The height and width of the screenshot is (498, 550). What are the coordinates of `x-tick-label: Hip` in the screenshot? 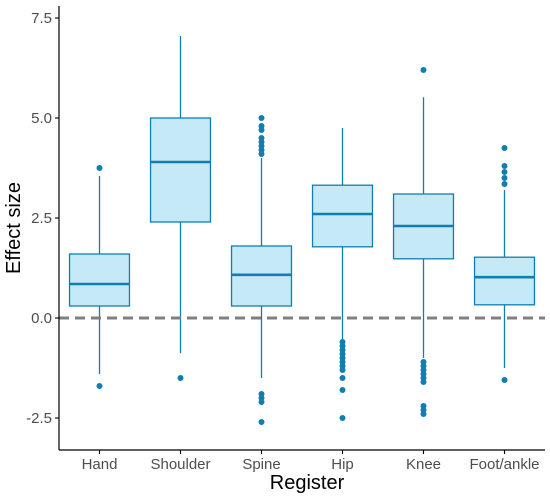 It's located at (342, 464).